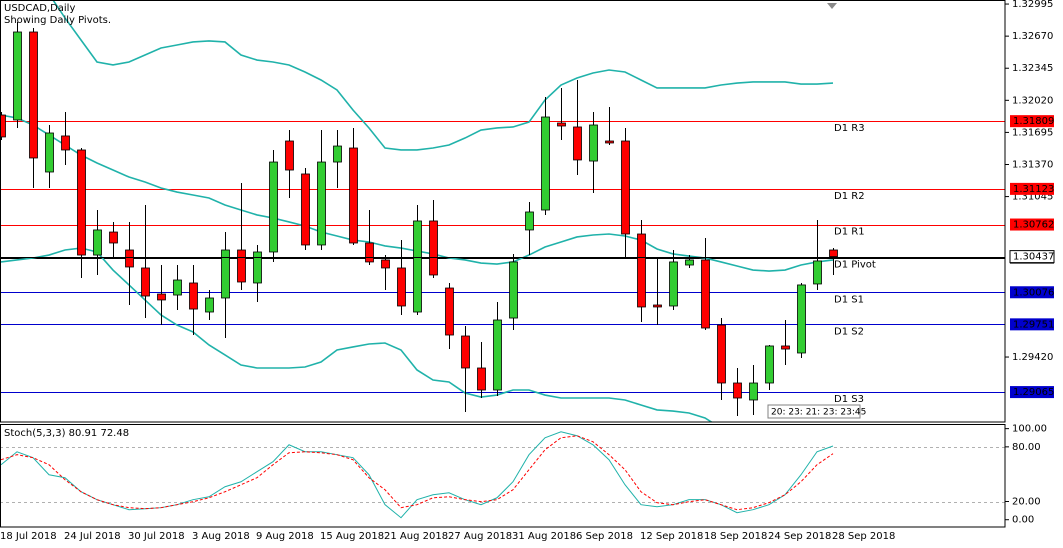 The width and height of the screenshot is (1063, 548). What do you see at coordinates (1032, 36) in the screenshot?
I see `y-tick-label: 1.32670` at bounding box center [1032, 36].